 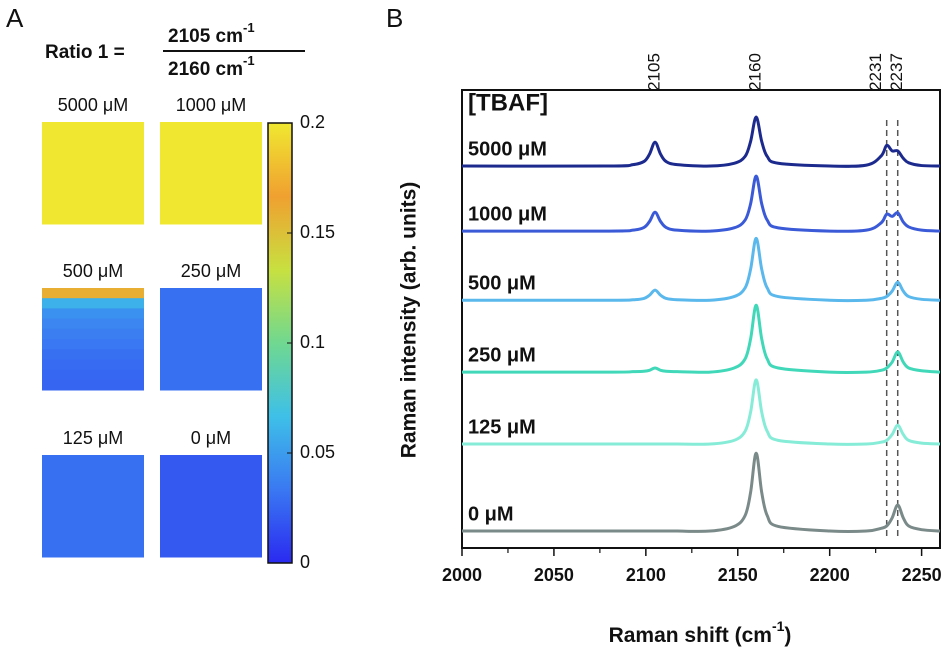 What do you see at coordinates (502, 427) in the screenshot?
I see `series-label: 125 μM` at bounding box center [502, 427].